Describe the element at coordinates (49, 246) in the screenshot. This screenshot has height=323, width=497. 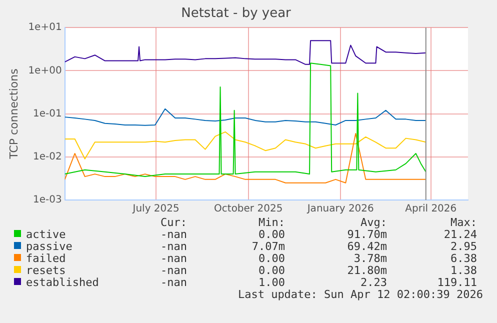
I see `legend-label: passive` at that location.